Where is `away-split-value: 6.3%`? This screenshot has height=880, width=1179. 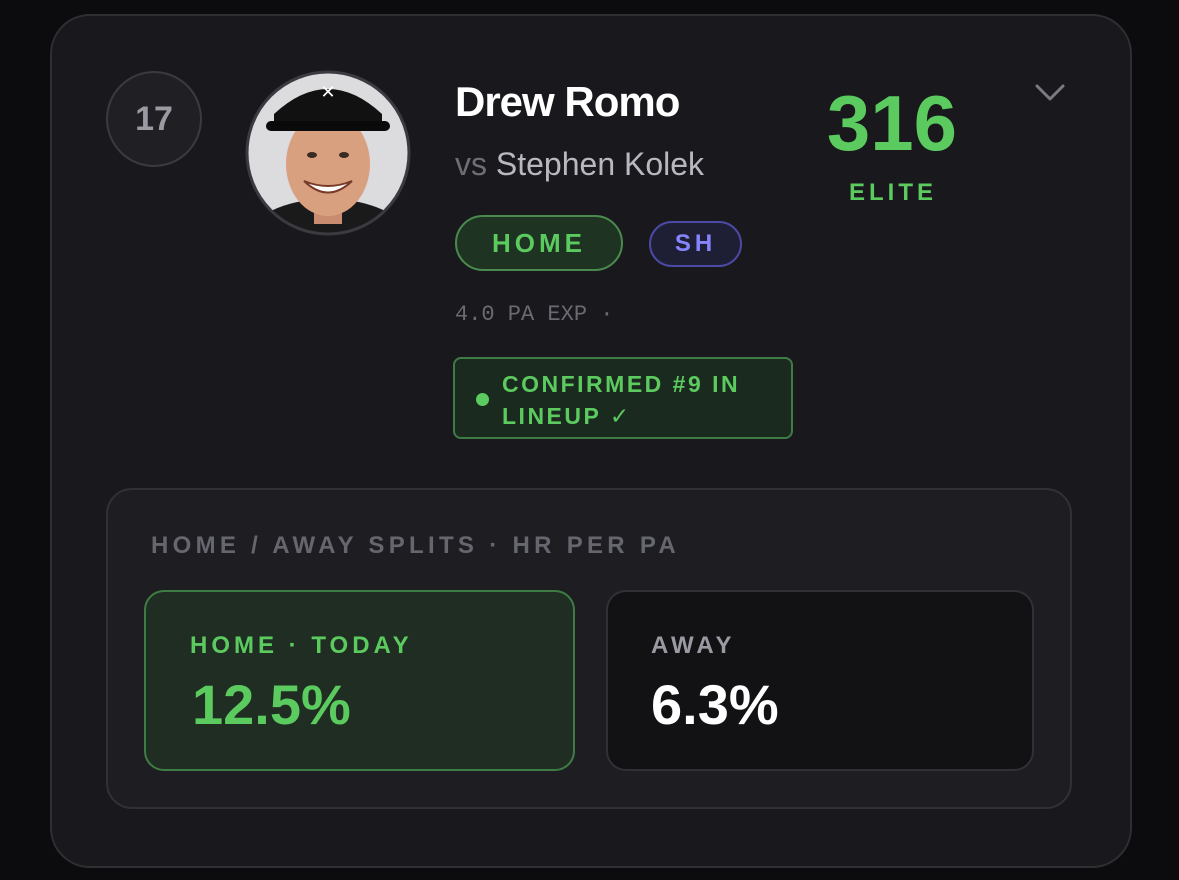
away-split-value: 6.3% is located at coordinates (715, 704).